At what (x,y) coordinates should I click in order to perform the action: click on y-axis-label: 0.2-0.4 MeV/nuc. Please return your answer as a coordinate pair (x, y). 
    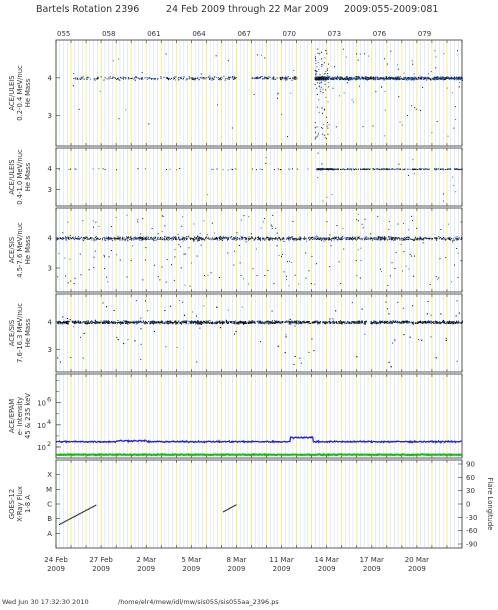
    Looking at the image, I should click on (20, 93).